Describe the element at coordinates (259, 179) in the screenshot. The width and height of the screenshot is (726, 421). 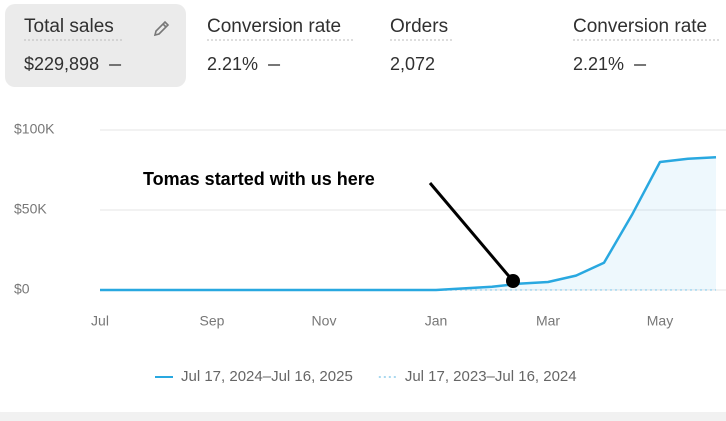
I see `annotation: Tomas started with us here` at that location.